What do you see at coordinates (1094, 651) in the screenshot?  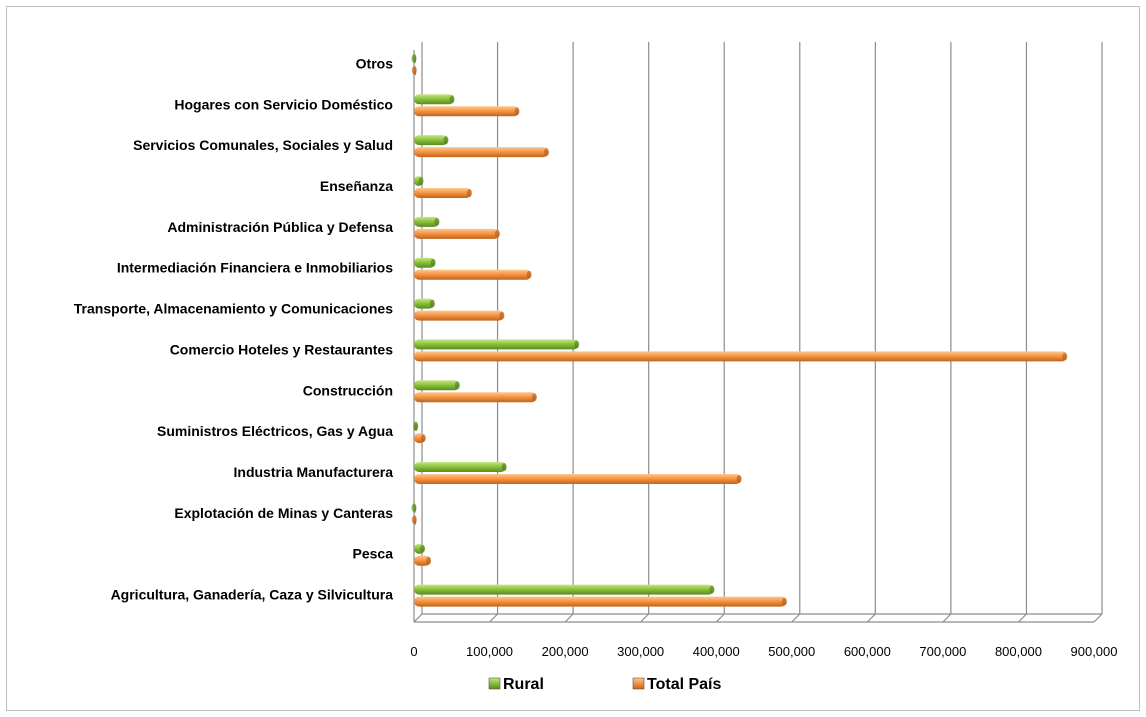 I see `x-tick-label: 900,000` at bounding box center [1094, 651].